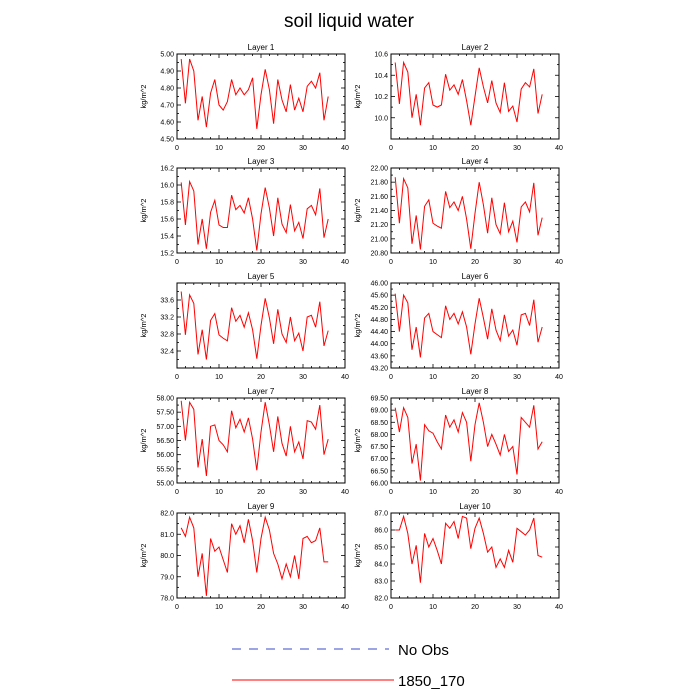 This screenshot has width=700, height=700. Describe the element at coordinates (261, 276) in the screenshot. I see `panel-title: Layer 5` at that location.